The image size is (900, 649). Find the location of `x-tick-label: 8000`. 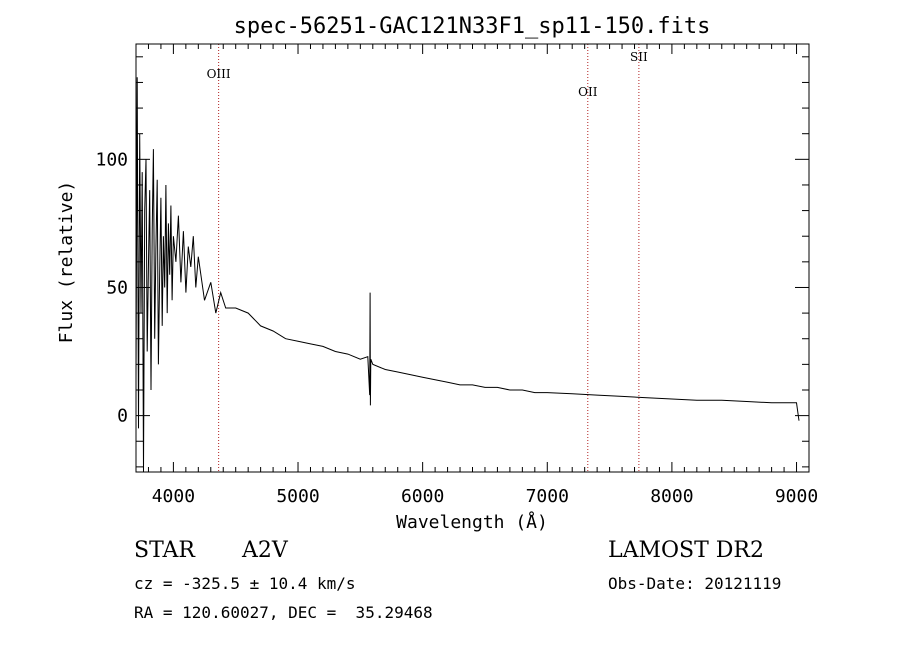

x-tick-label: 8000 is located at coordinates (671, 496).